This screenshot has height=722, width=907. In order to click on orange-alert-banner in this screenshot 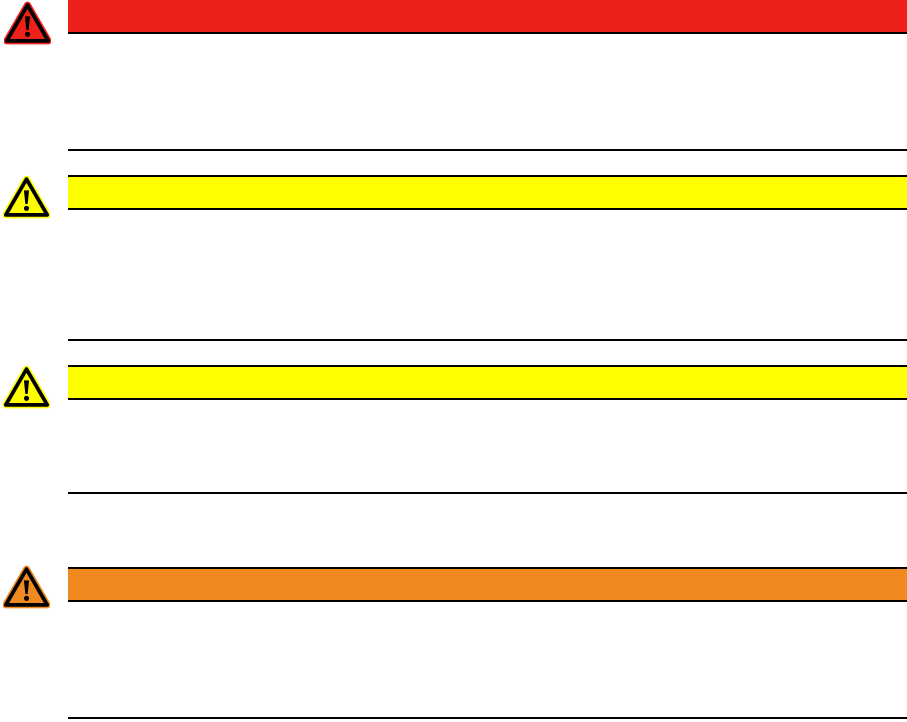, I will do `click(487, 584)`.